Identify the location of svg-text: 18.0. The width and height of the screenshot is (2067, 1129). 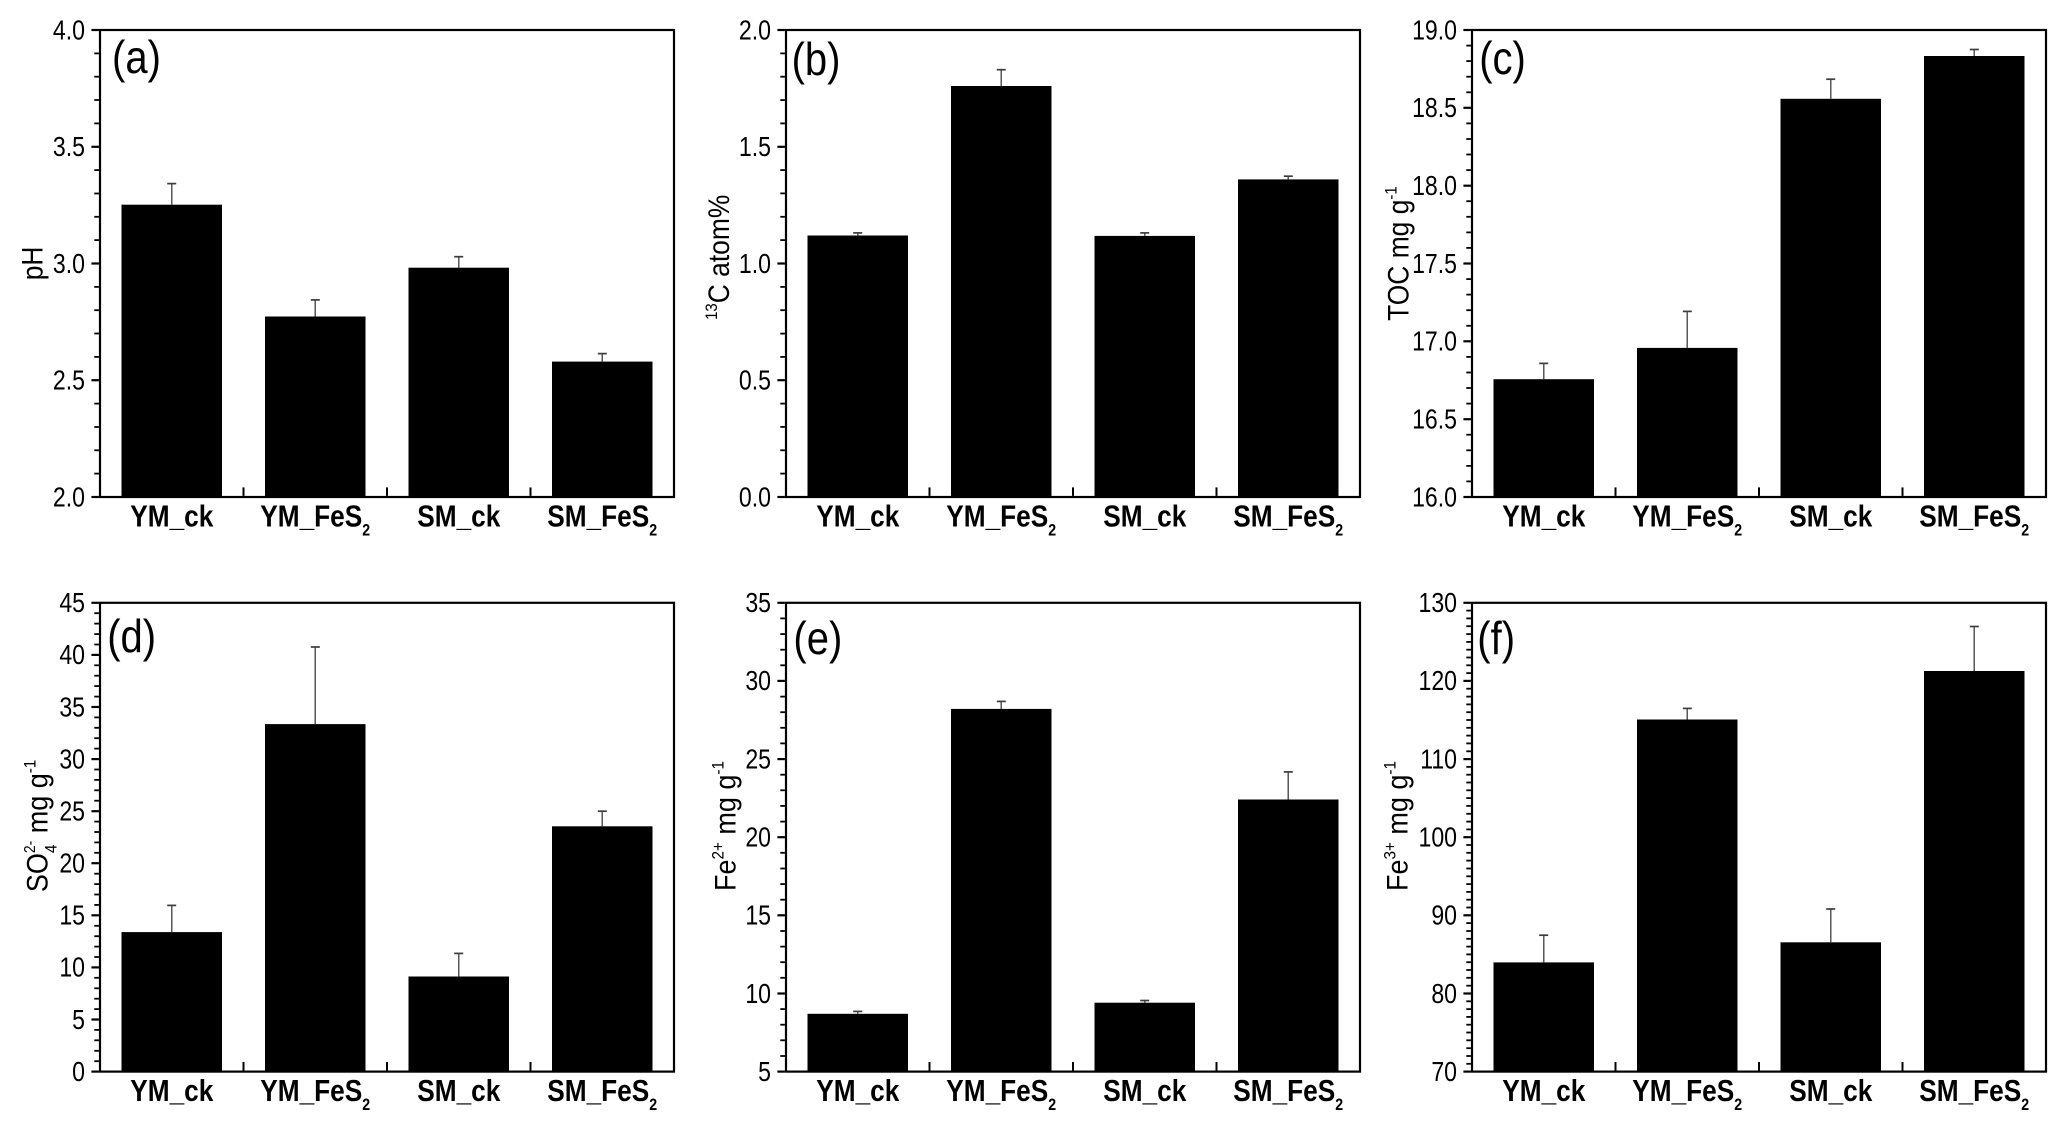
(1434, 186).